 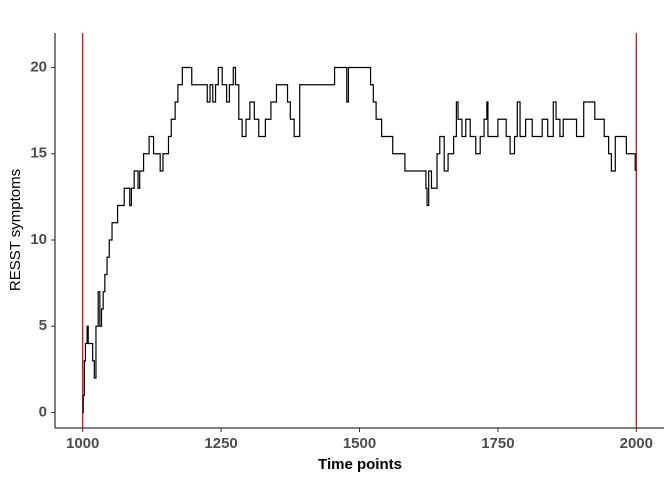 I want to click on x-tick-label: 2000, so click(x=636, y=443).